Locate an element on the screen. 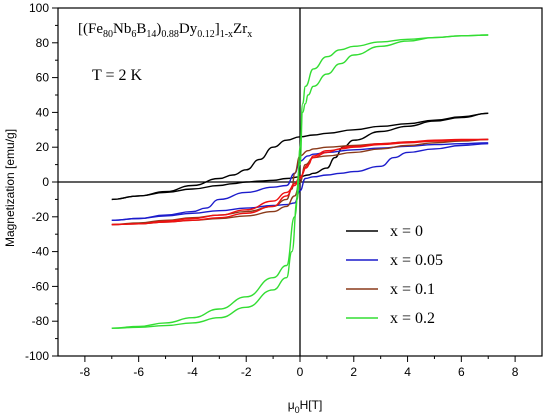 The width and height of the screenshot is (550, 416). x-axis-label: μ0H[T] is located at coordinates (305, 406).